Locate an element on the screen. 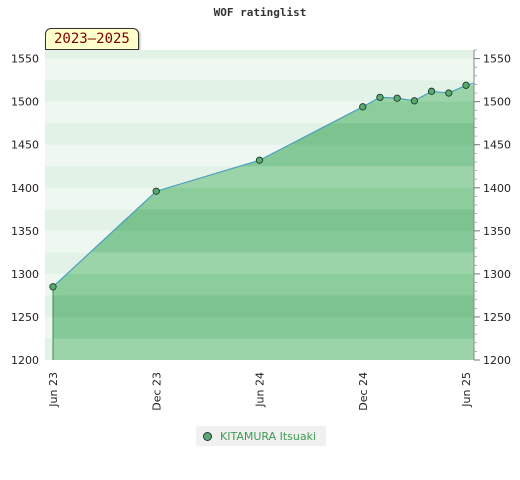  y-tick-label: 1200 is located at coordinates (25, 360).